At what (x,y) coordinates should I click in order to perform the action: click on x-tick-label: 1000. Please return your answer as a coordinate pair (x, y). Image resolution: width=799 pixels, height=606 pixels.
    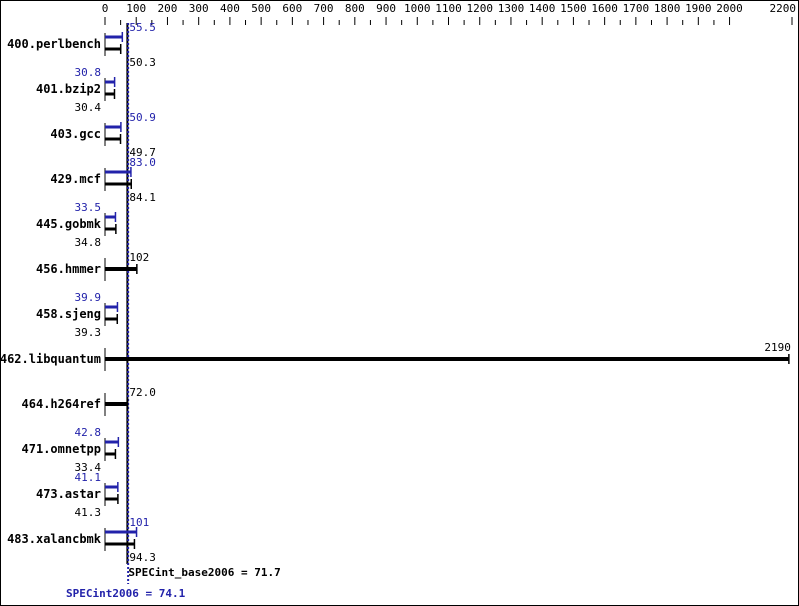
    Looking at the image, I should click on (417, 8).